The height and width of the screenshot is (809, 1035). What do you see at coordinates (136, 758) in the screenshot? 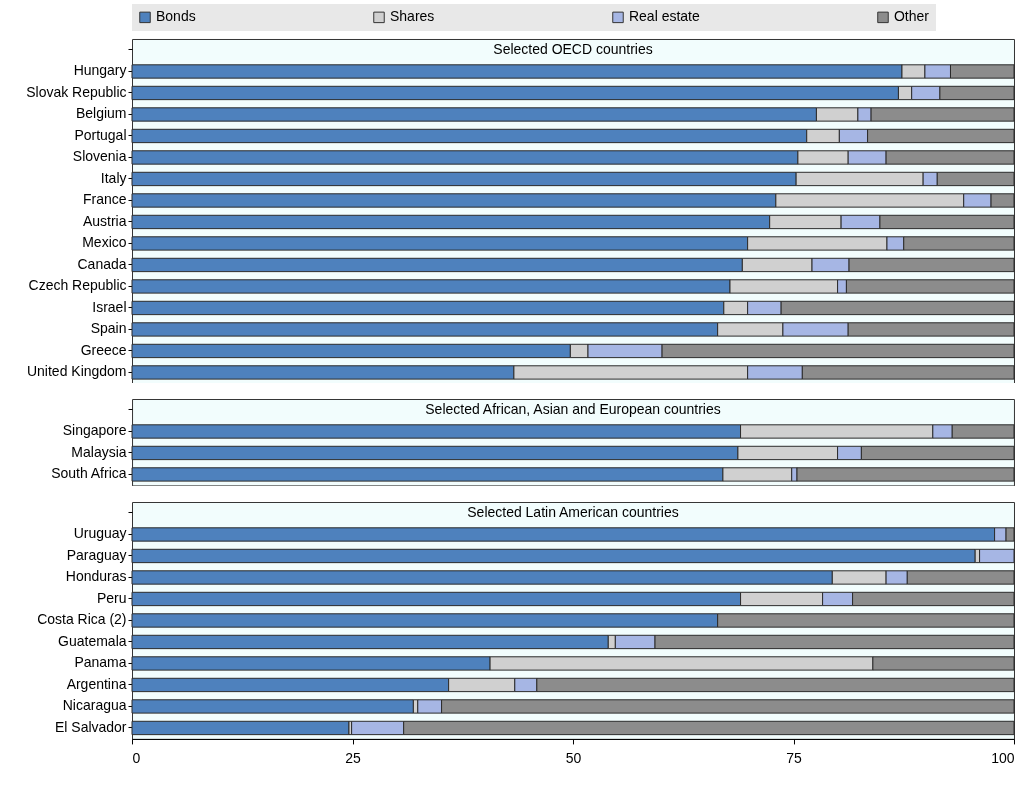
I see `x-tick-label: 0` at bounding box center [136, 758].